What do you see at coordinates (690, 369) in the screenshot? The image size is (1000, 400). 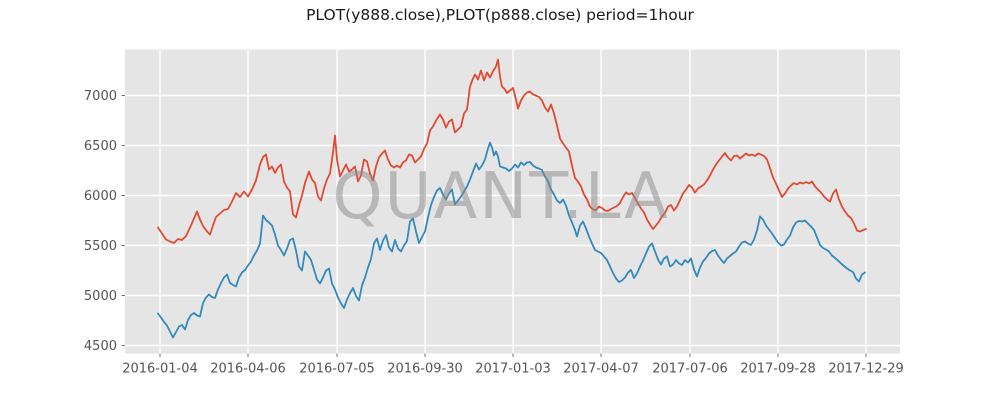 I see `x-tick-label: 2017-07-06` at bounding box center [690, 369].